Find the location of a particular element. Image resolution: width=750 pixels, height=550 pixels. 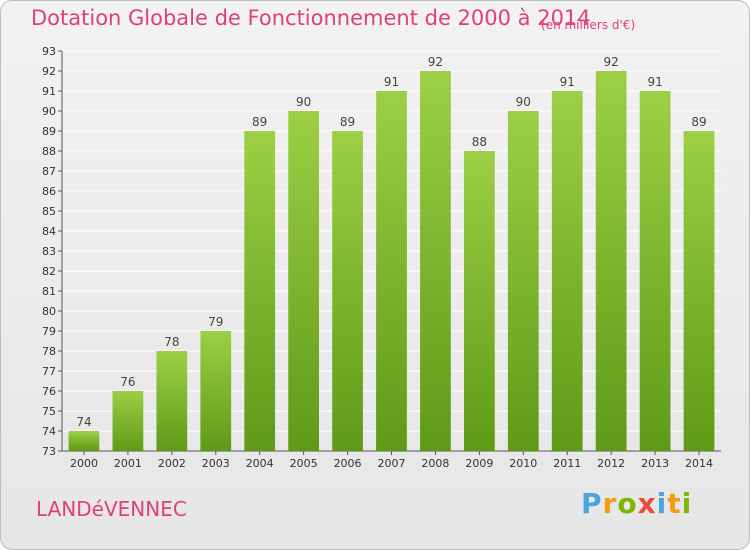

data-label-2009: 88 is located at coordinates (479, 142).